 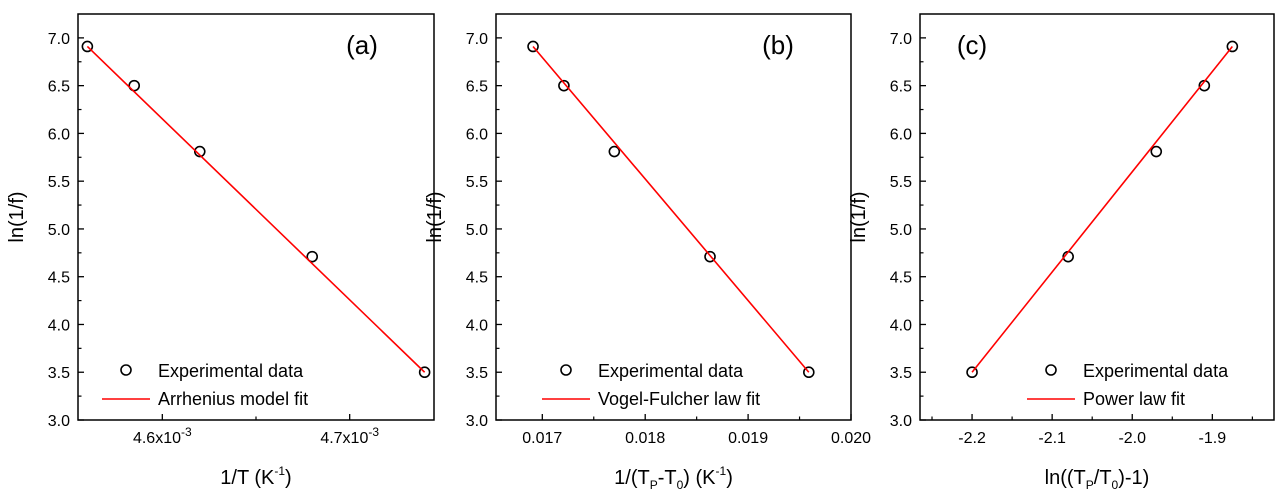 What do you see at coordinates (255, 476) in the screenshot?
I see `x-axis-label: 1/T (K-1)` at bounding box center [255, 476].